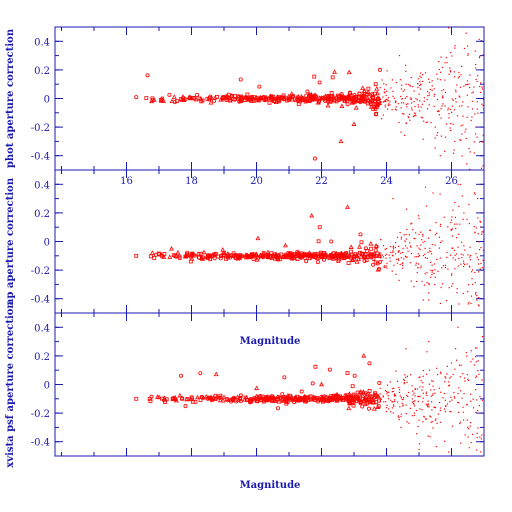 This screenshot has width=512, height=512. What do you see at coordinates (256, 181) in the screenshot?
I see `x-tick-label: 20` at bounding box center [256, 181].